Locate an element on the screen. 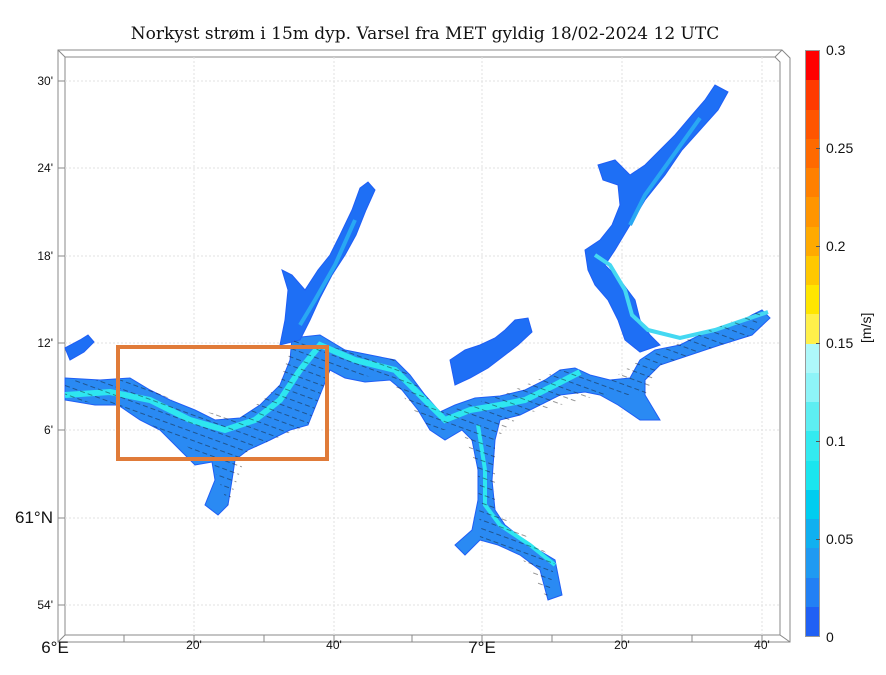 This screenshot has height=675, width=886. colorbar-tick-0: 0 is located at coordinates (830, 637).